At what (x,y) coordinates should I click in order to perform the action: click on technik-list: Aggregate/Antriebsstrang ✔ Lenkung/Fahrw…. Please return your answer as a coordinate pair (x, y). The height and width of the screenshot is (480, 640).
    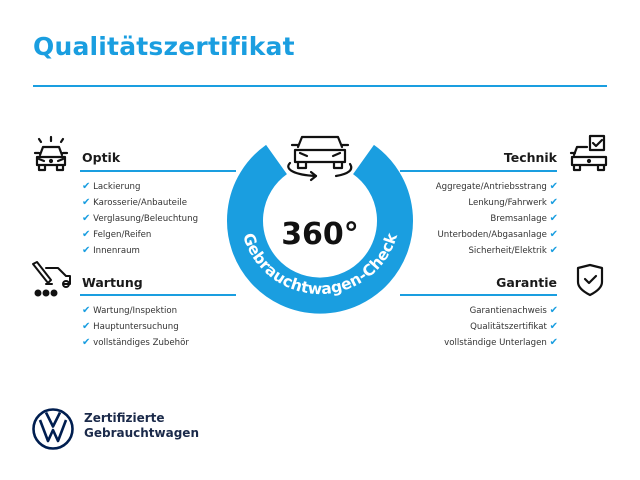
    Looking at the image, I should click on (497, 219).